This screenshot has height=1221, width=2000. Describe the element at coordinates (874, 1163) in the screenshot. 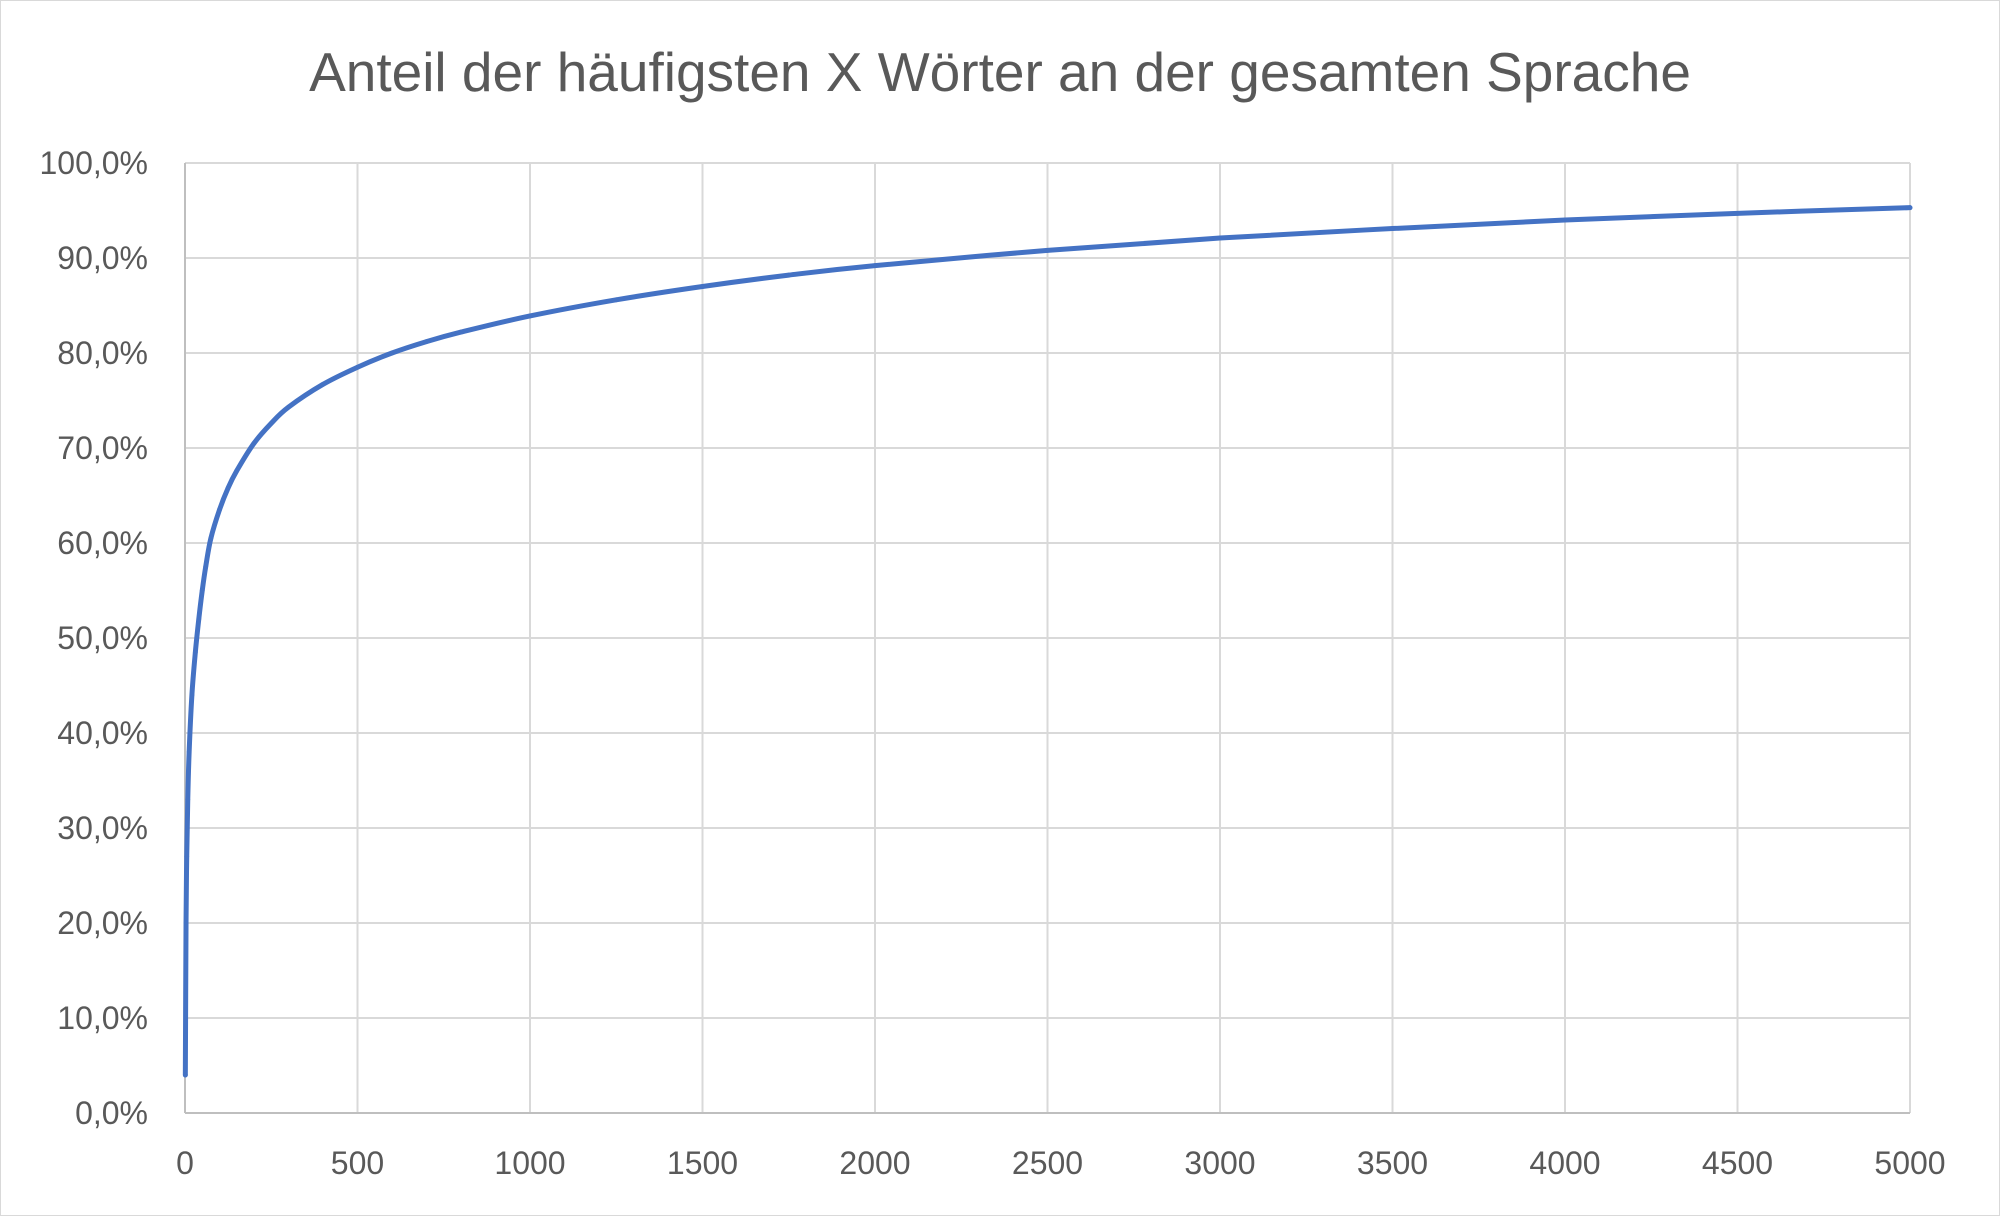

I see `x-tick-label: 2000` at that location.